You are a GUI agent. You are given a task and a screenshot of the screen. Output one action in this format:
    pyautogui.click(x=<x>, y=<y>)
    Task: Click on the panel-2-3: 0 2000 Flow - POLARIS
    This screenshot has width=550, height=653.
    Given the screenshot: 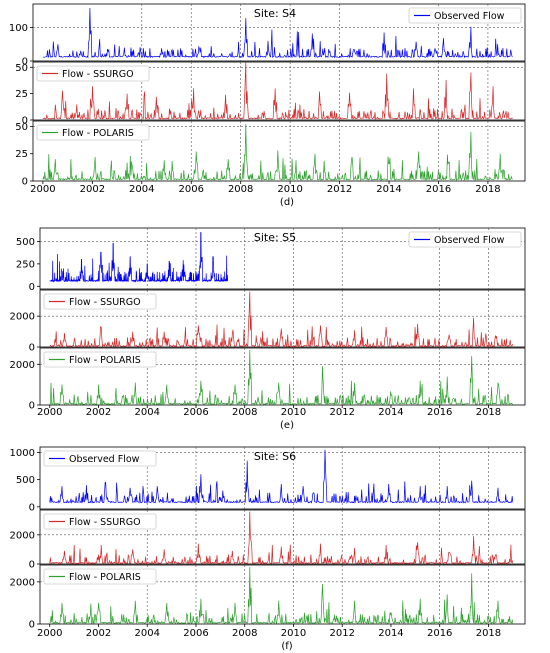 What is the action you would take?
    pyautogui.click(x=268, y=379)
    